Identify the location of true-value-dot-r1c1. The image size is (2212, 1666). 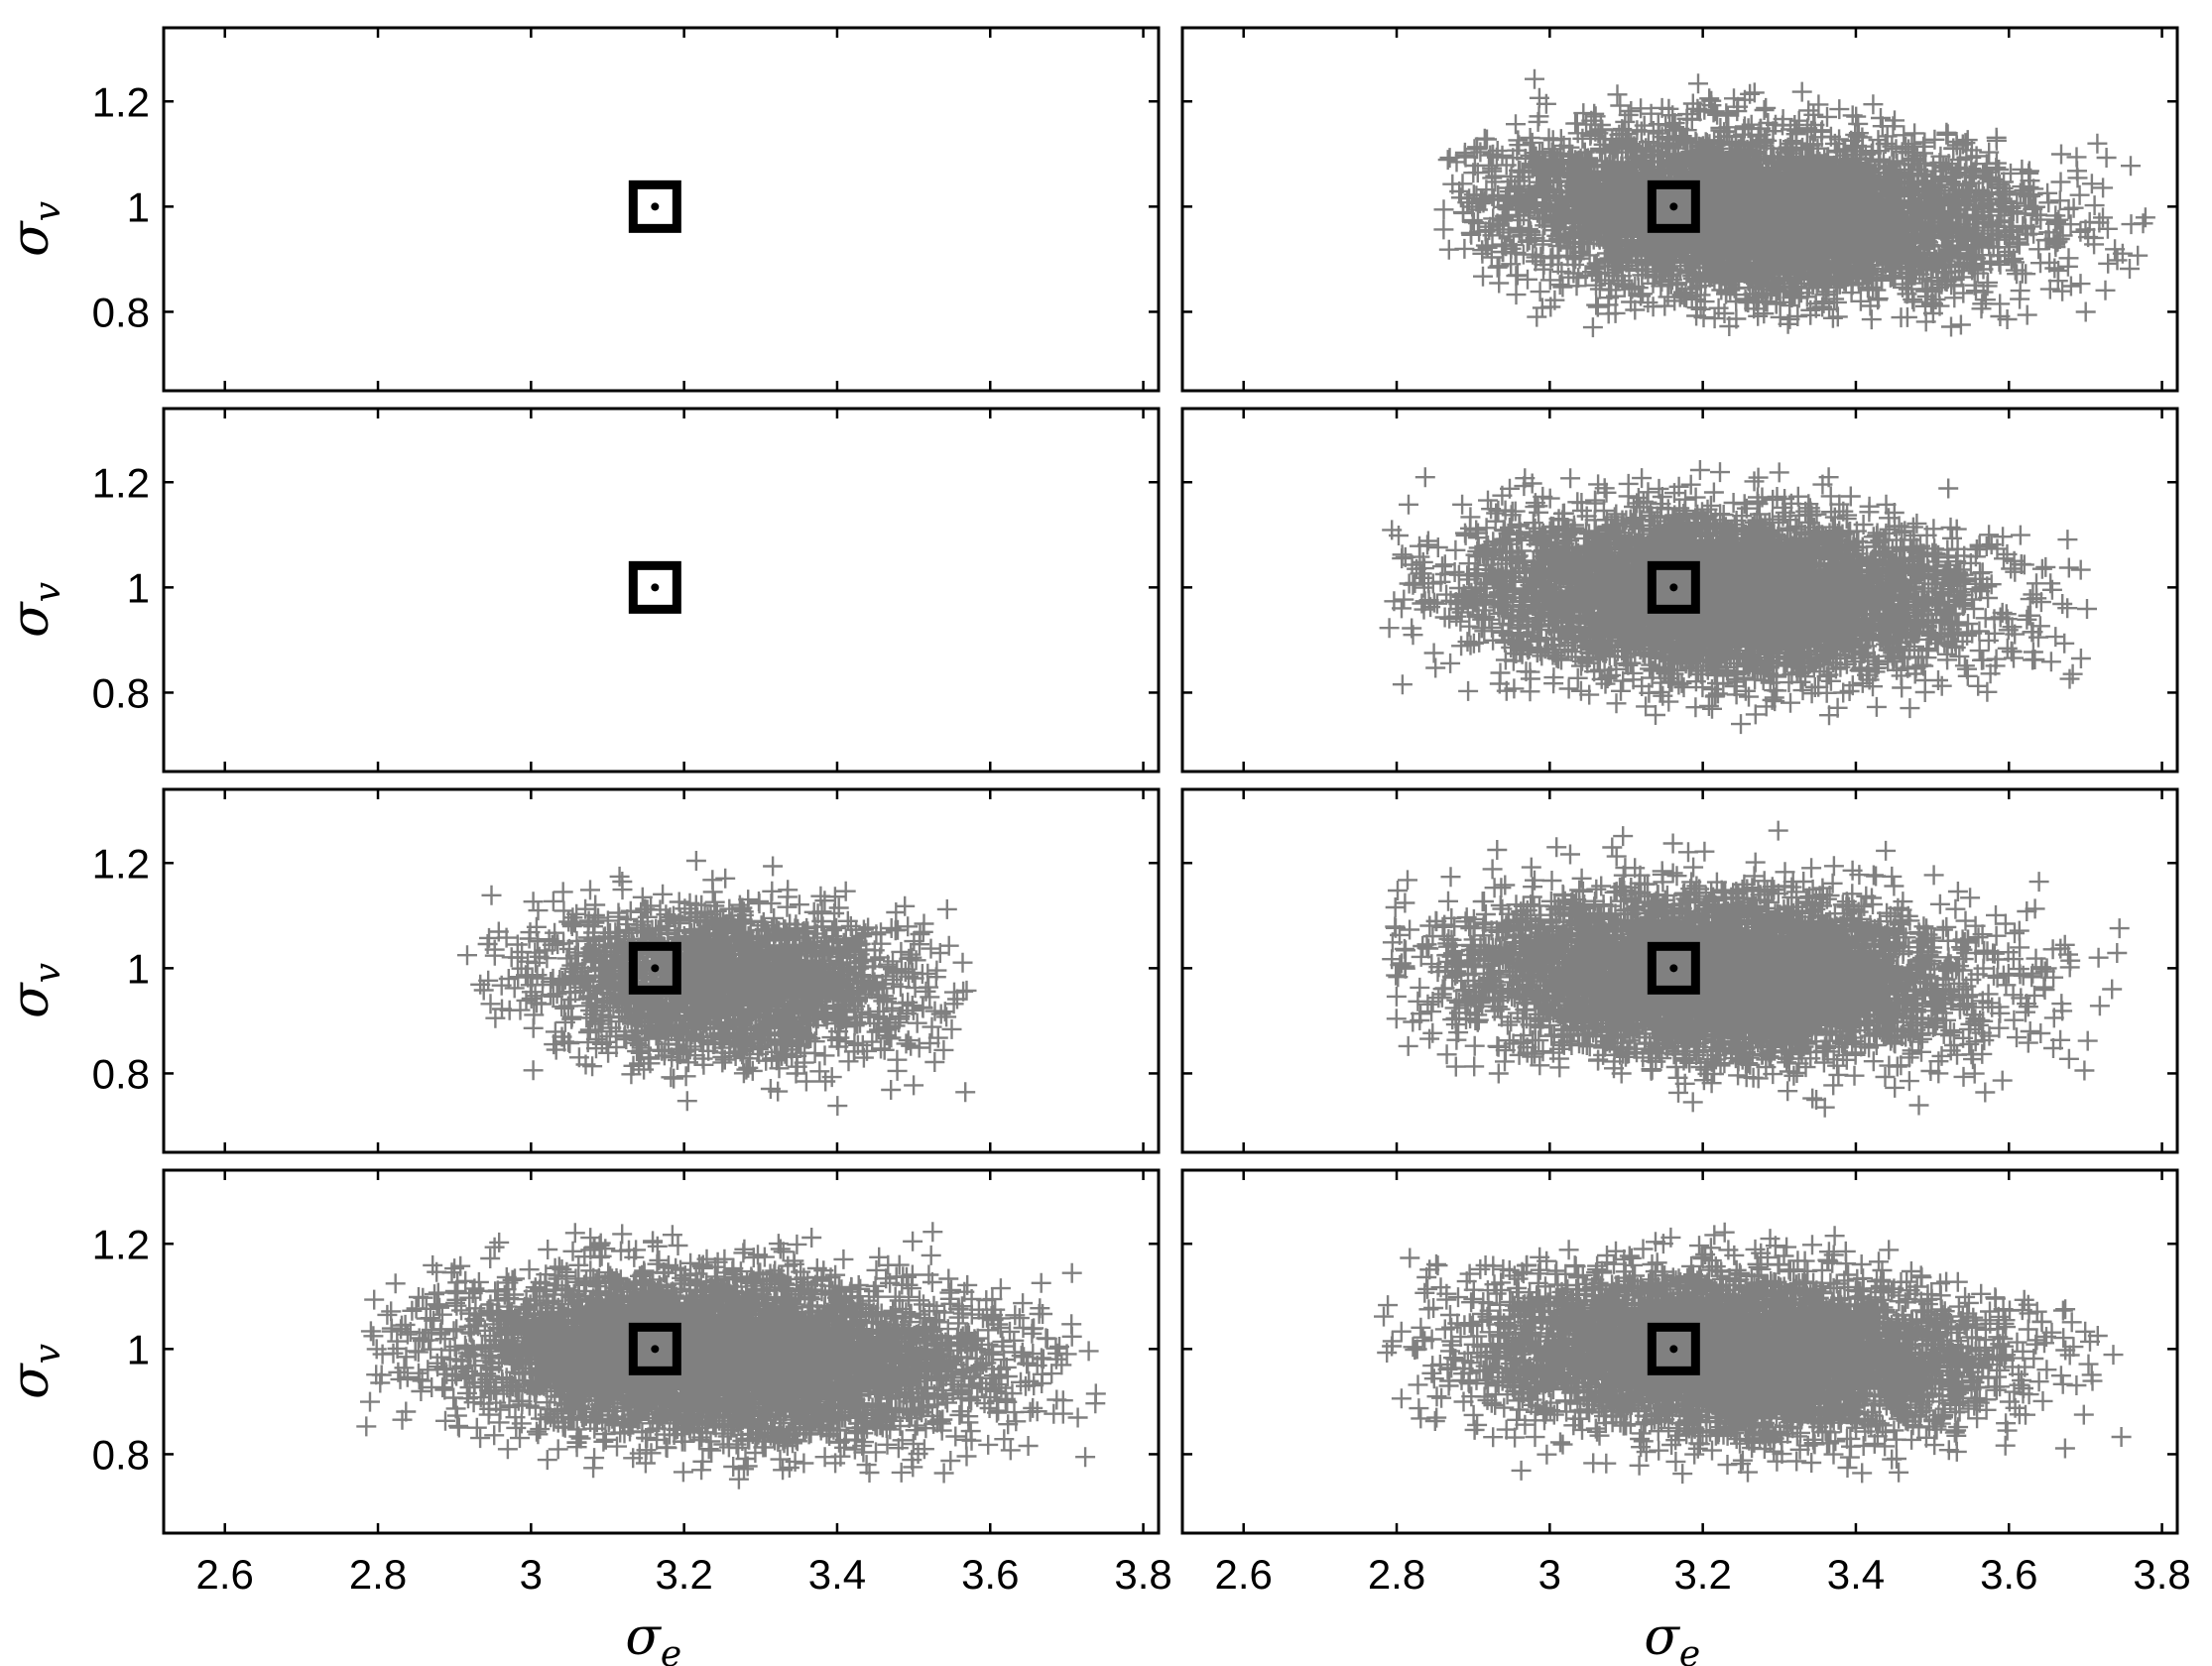
(655, 206).